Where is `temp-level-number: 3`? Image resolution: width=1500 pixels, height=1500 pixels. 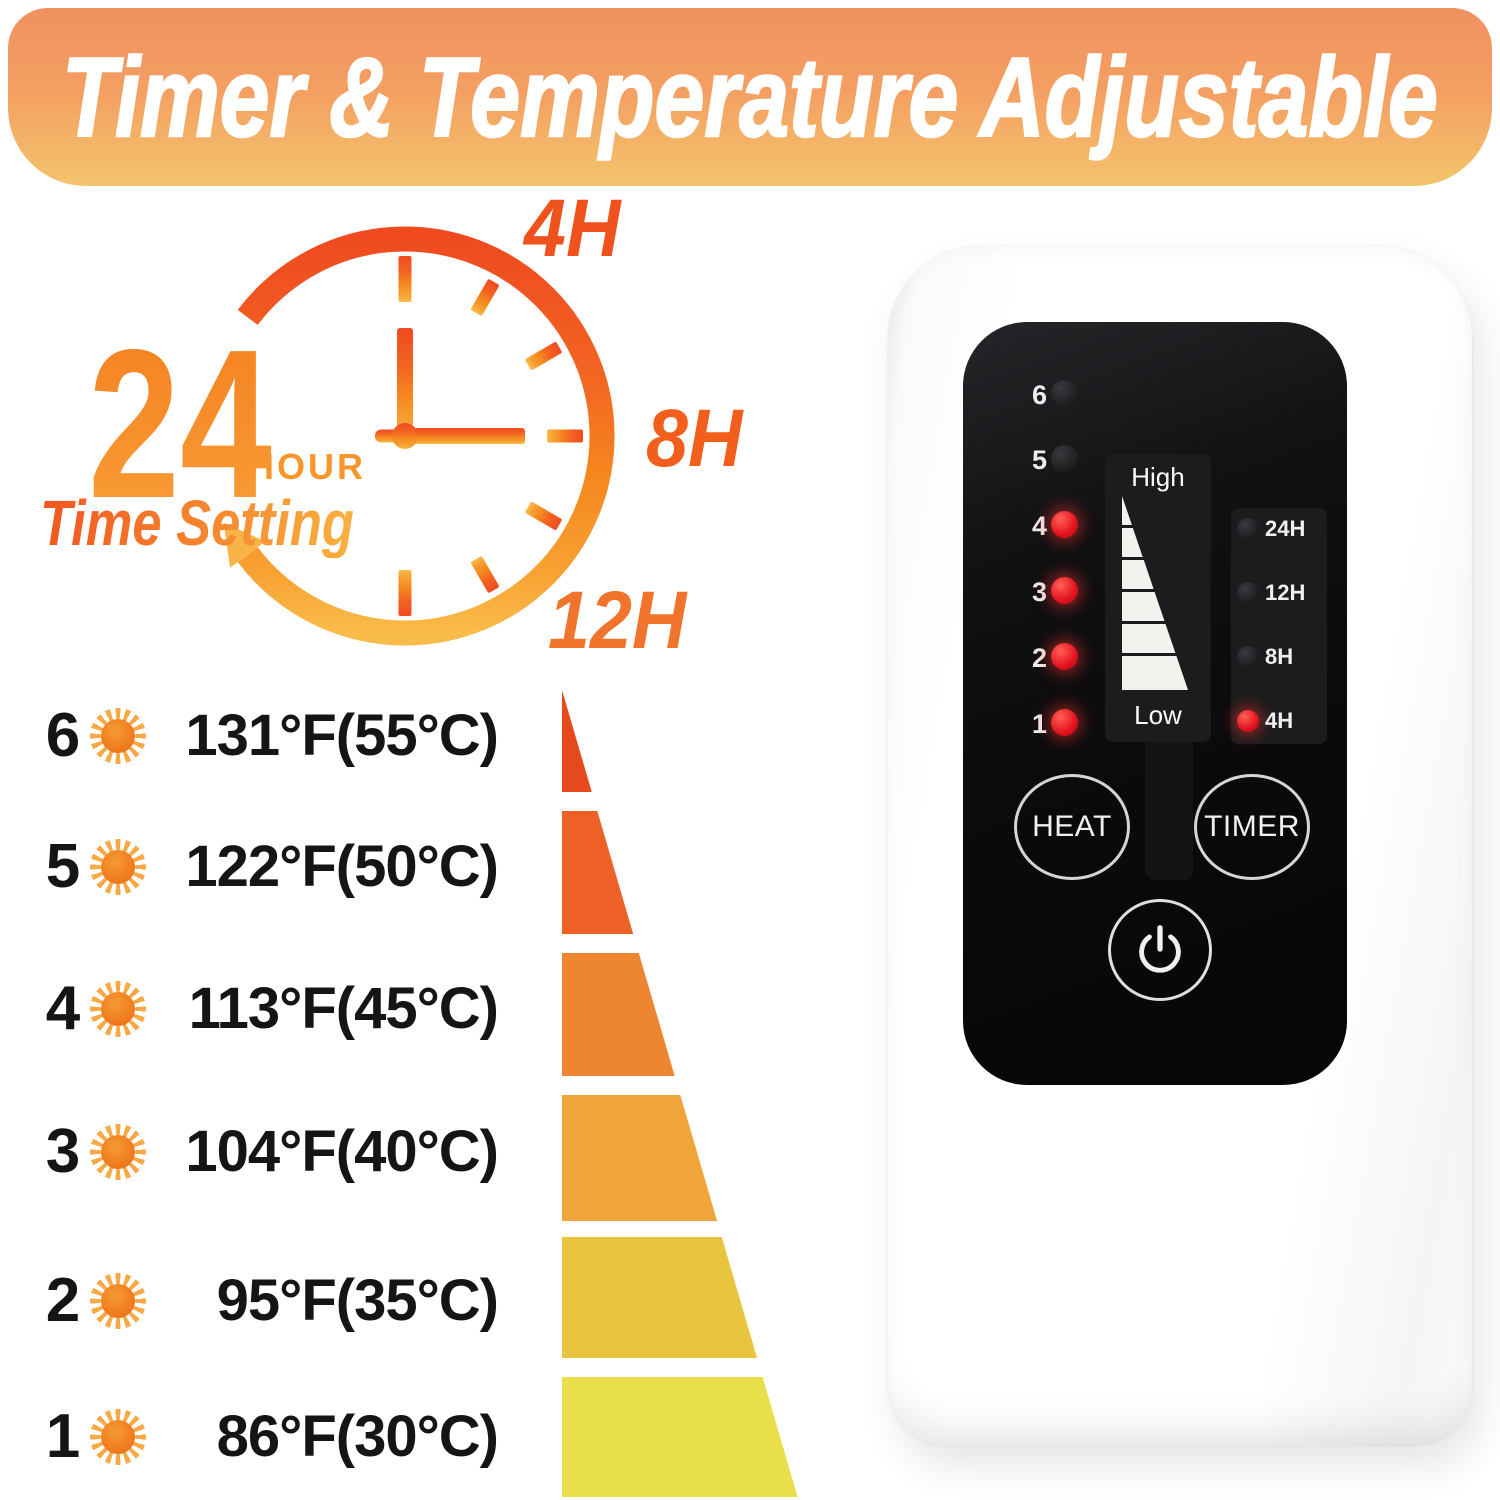 temp-level-number: 3 is located at coordinates (63, 1151).